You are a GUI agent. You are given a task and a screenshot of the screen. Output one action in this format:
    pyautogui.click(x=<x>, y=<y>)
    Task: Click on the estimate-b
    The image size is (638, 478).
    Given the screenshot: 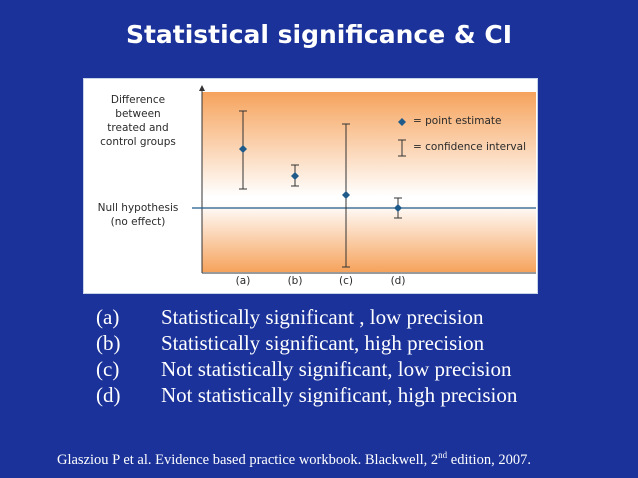 What is the action you would take?
    pyautogui.click(x=295, y=175)
    